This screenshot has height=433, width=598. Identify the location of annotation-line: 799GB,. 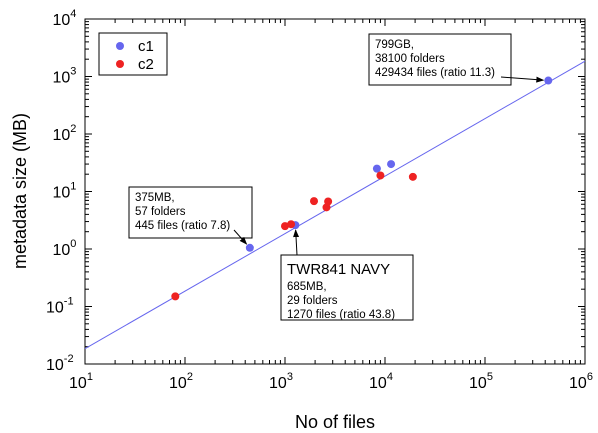
(394, 45).